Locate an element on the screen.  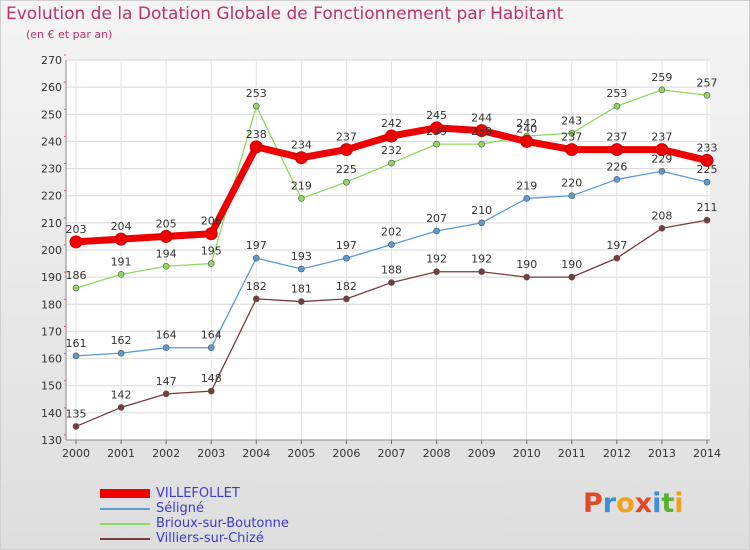
y-tick-label: 220 is located at coordinates (51, 196).